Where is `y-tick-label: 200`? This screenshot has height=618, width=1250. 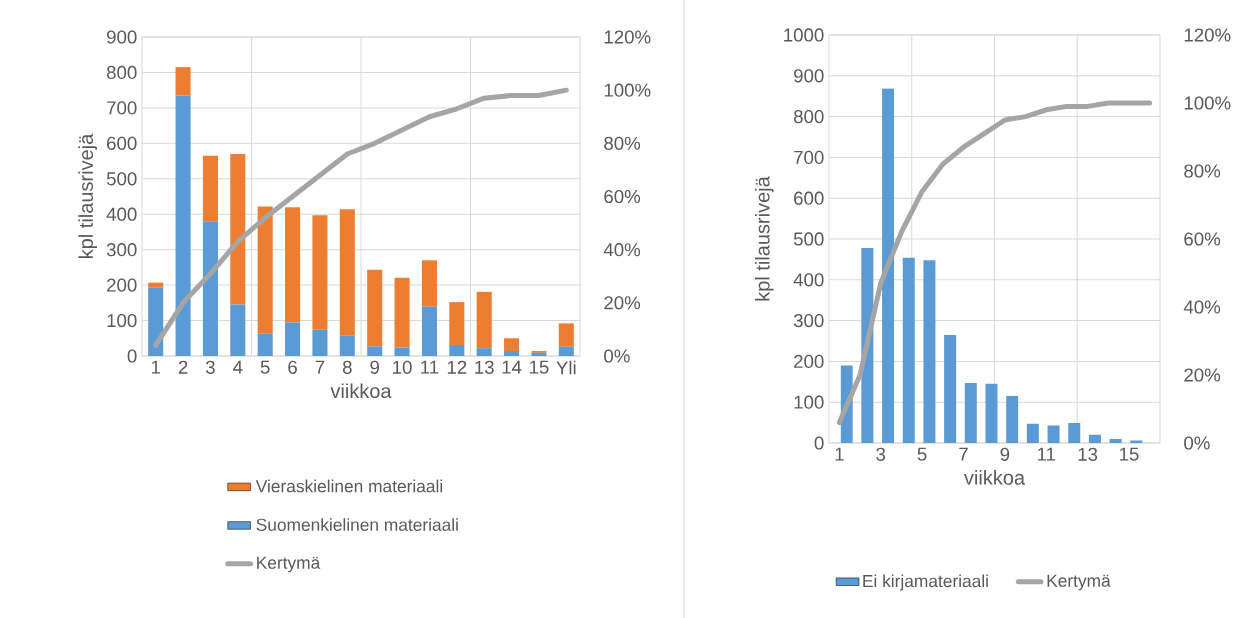 y-tick-label: 200 is located at coordinates (122, 285).